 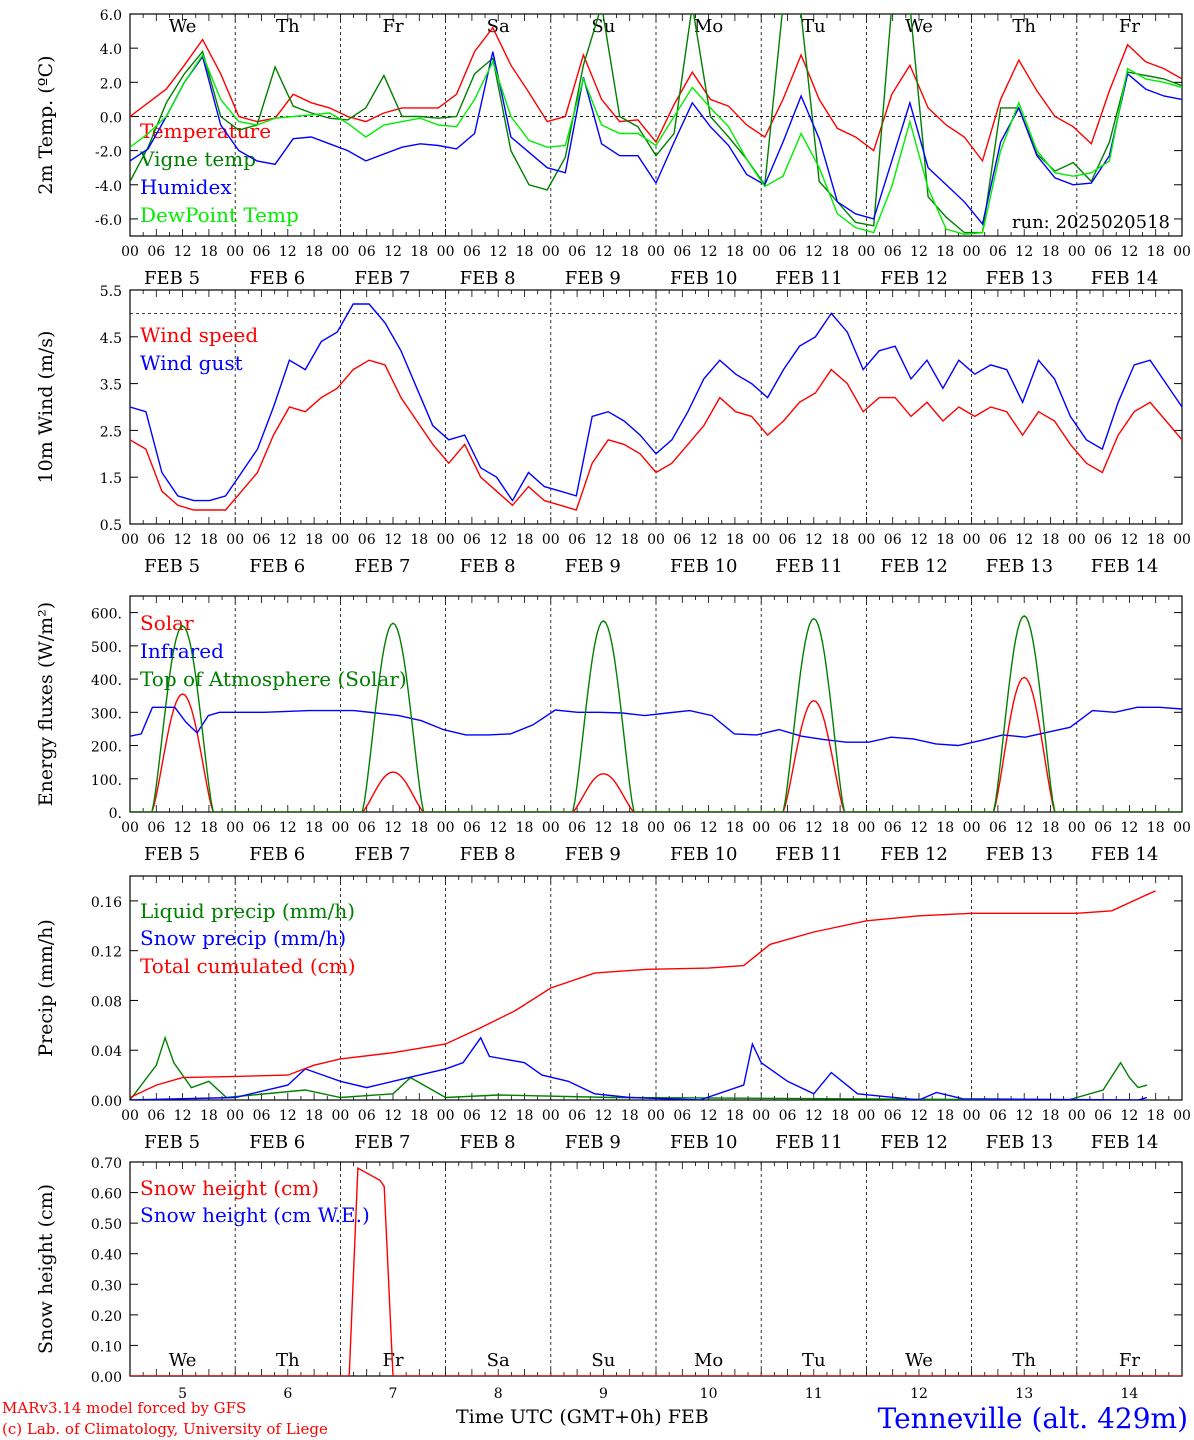 What do you see at coordinates (709, 1394) in the screenshot?
I see `x-day-number: 10` at bounding box center [709, 1394].